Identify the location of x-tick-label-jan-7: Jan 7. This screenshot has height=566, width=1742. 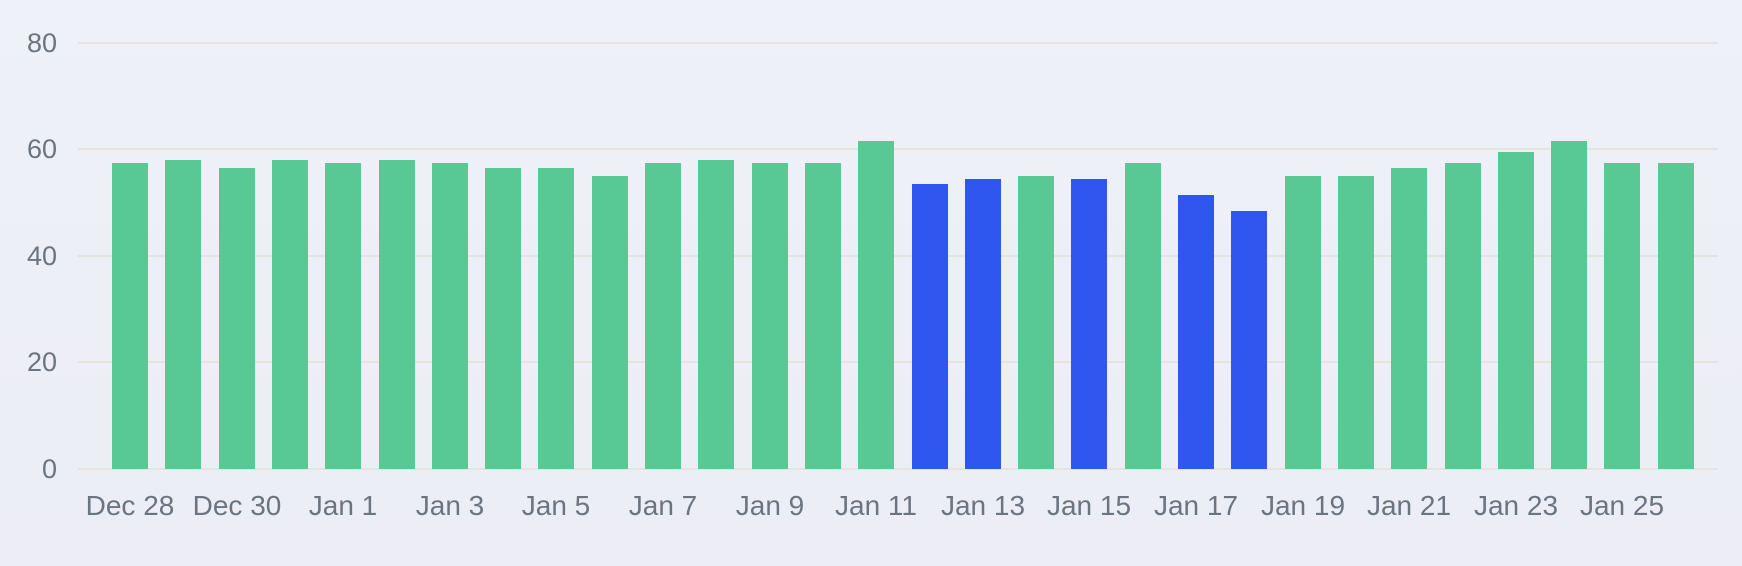
(663, 505).